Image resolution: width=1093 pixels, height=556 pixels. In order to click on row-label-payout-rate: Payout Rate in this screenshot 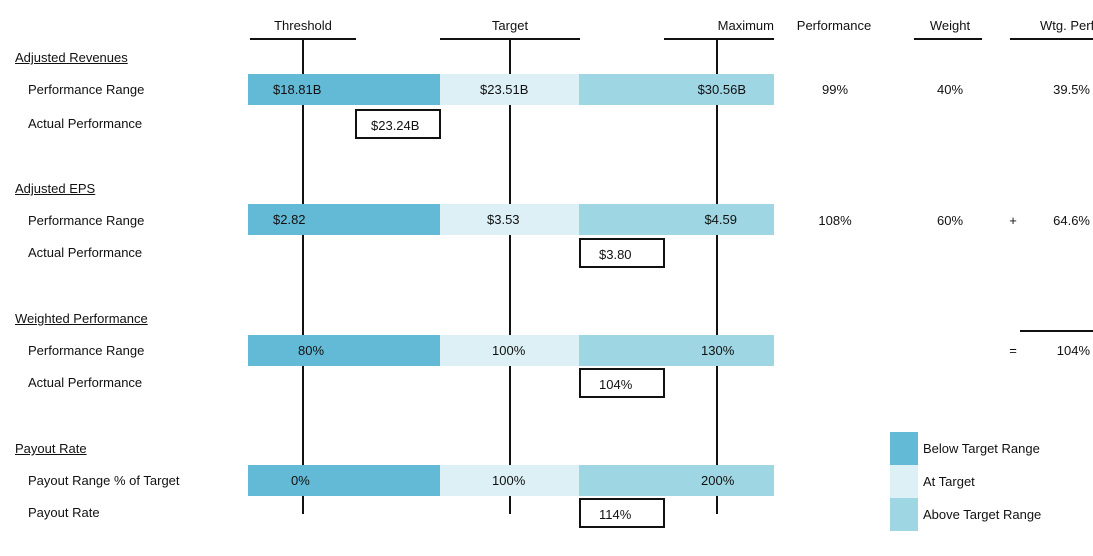, I will do `click(64, 512)`.